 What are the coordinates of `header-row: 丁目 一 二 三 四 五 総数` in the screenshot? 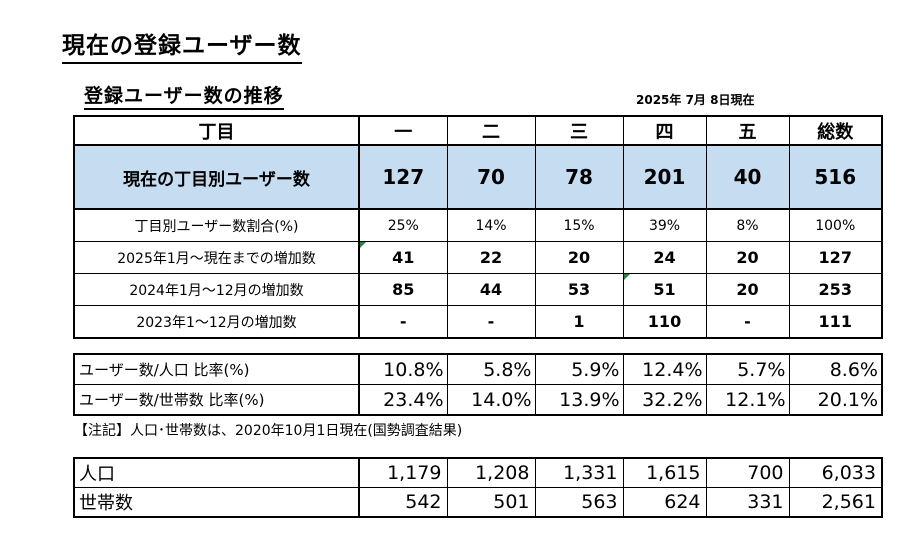 It's located at (478, 130).